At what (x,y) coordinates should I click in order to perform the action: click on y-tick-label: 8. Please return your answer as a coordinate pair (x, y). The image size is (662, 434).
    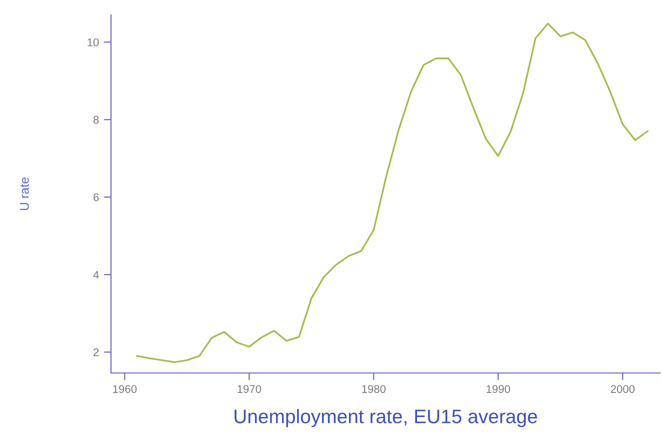
    Looking at the image, I should click on (96, 120).